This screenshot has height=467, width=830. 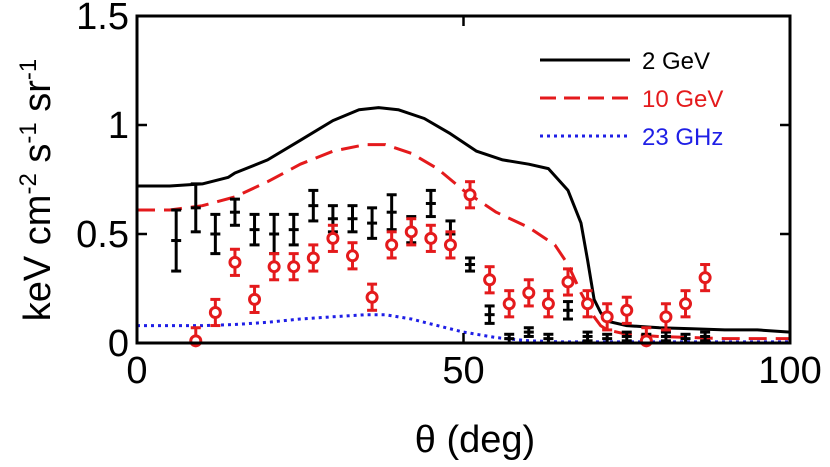 What do you see at coordinates (463, 371) in the screenshot?
I see `x-tick-label: 50` at bounding box center [463, 371].